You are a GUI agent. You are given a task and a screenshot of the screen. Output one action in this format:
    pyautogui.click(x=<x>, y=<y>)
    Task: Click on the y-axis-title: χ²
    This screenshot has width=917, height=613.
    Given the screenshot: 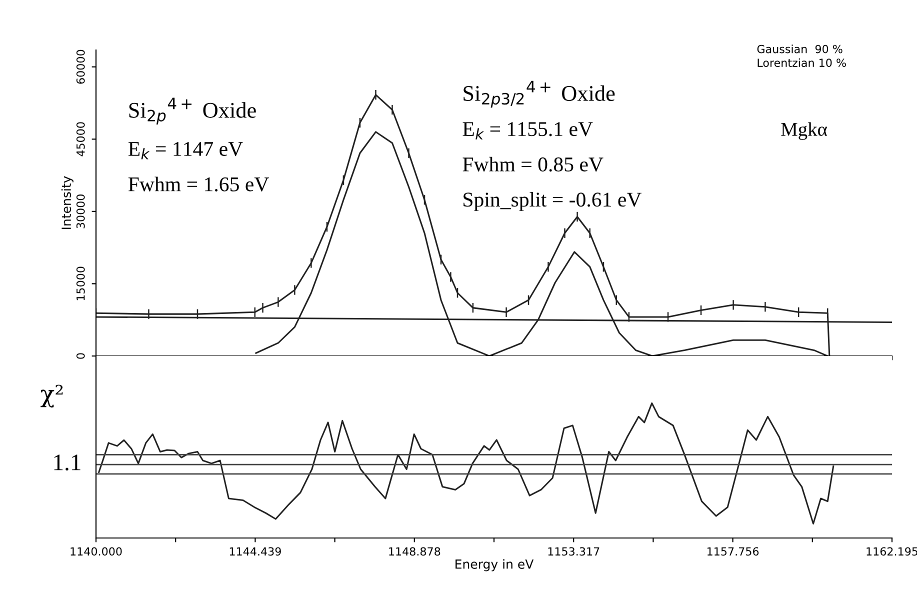 What is the action you would take?
    pyautogui.click(x=51, y=396)
    